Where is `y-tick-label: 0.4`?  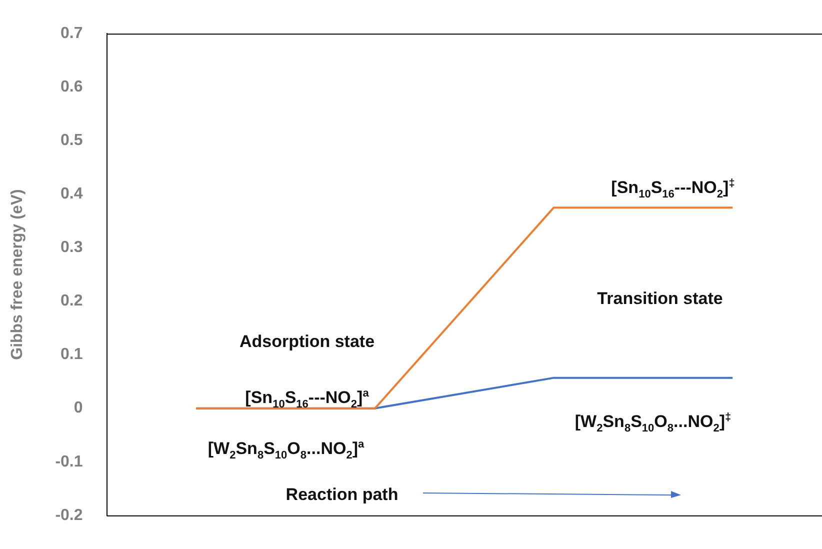
y-tick-label: 0.4 is located at coordinates (71, 194).